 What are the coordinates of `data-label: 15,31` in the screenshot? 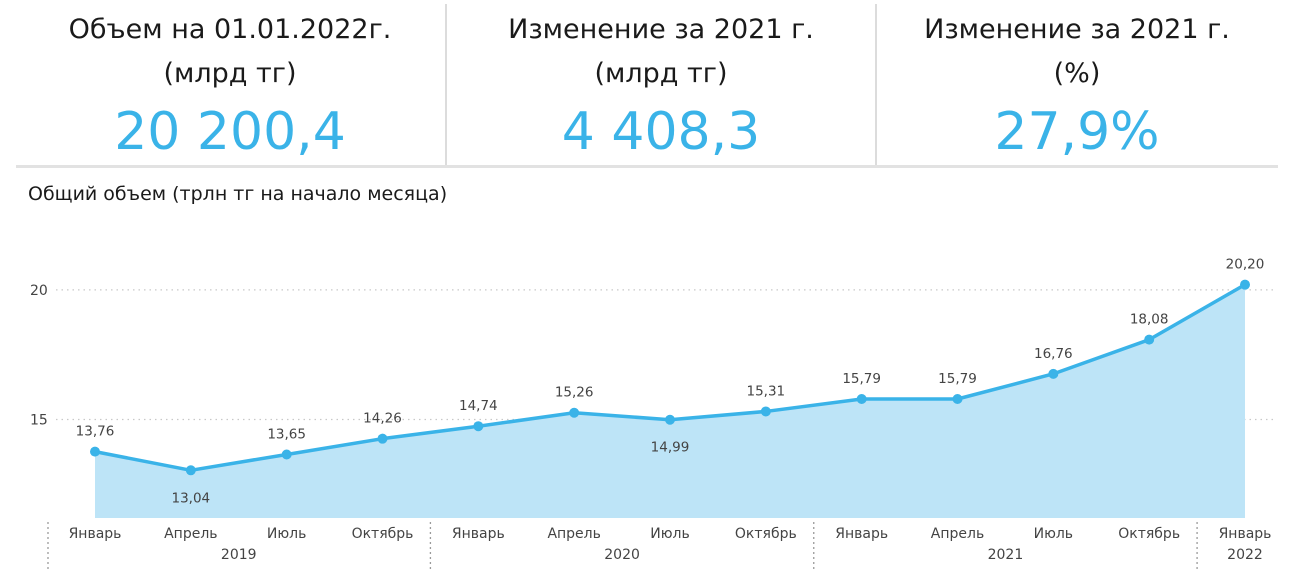 It's located at (766, 391).